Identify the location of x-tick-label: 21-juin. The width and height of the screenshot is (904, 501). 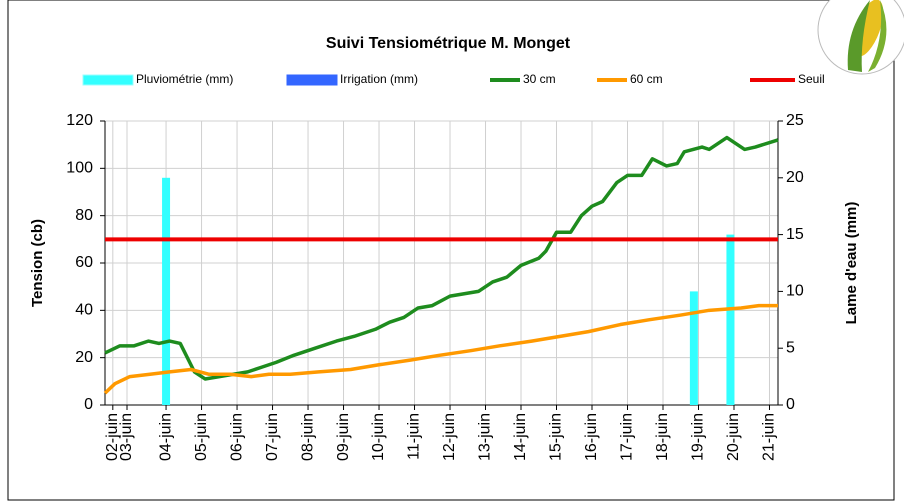
(769, 437).